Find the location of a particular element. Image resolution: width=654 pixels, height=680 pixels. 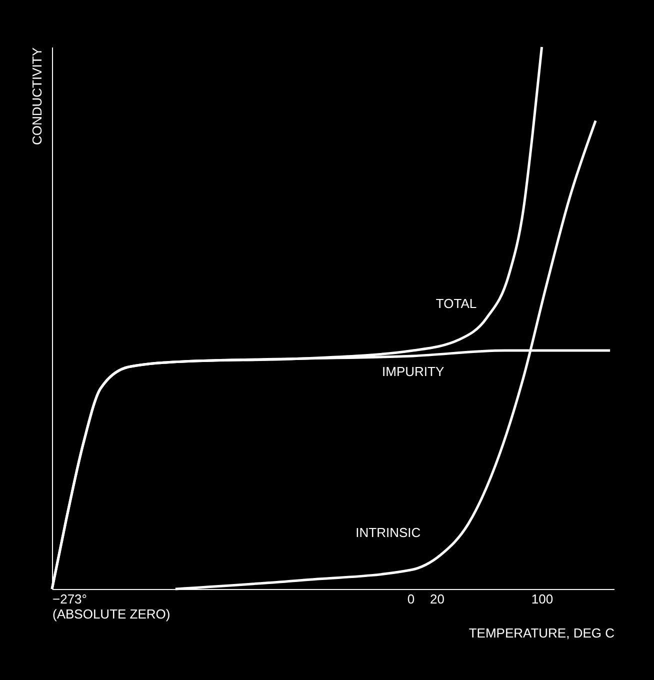

x-tick-label: 0 is located at coordinates (411, 599).